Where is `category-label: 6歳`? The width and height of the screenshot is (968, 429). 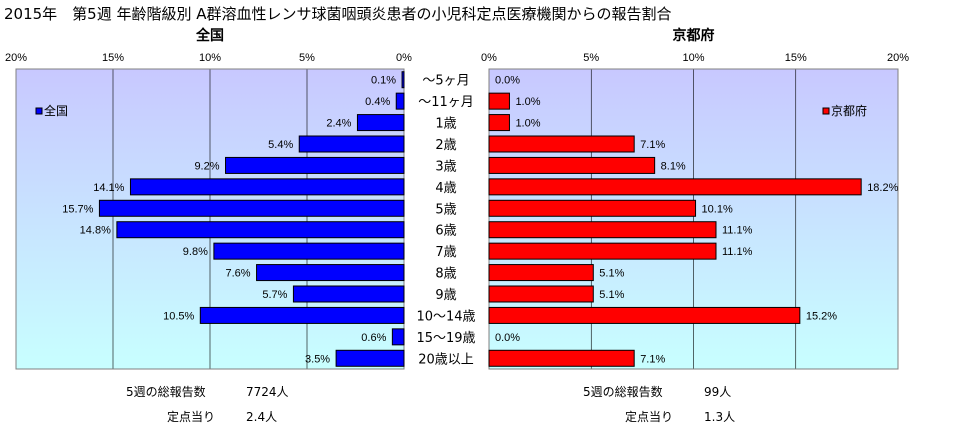
category-label: 6歳 is located at coordinates (445, 231).